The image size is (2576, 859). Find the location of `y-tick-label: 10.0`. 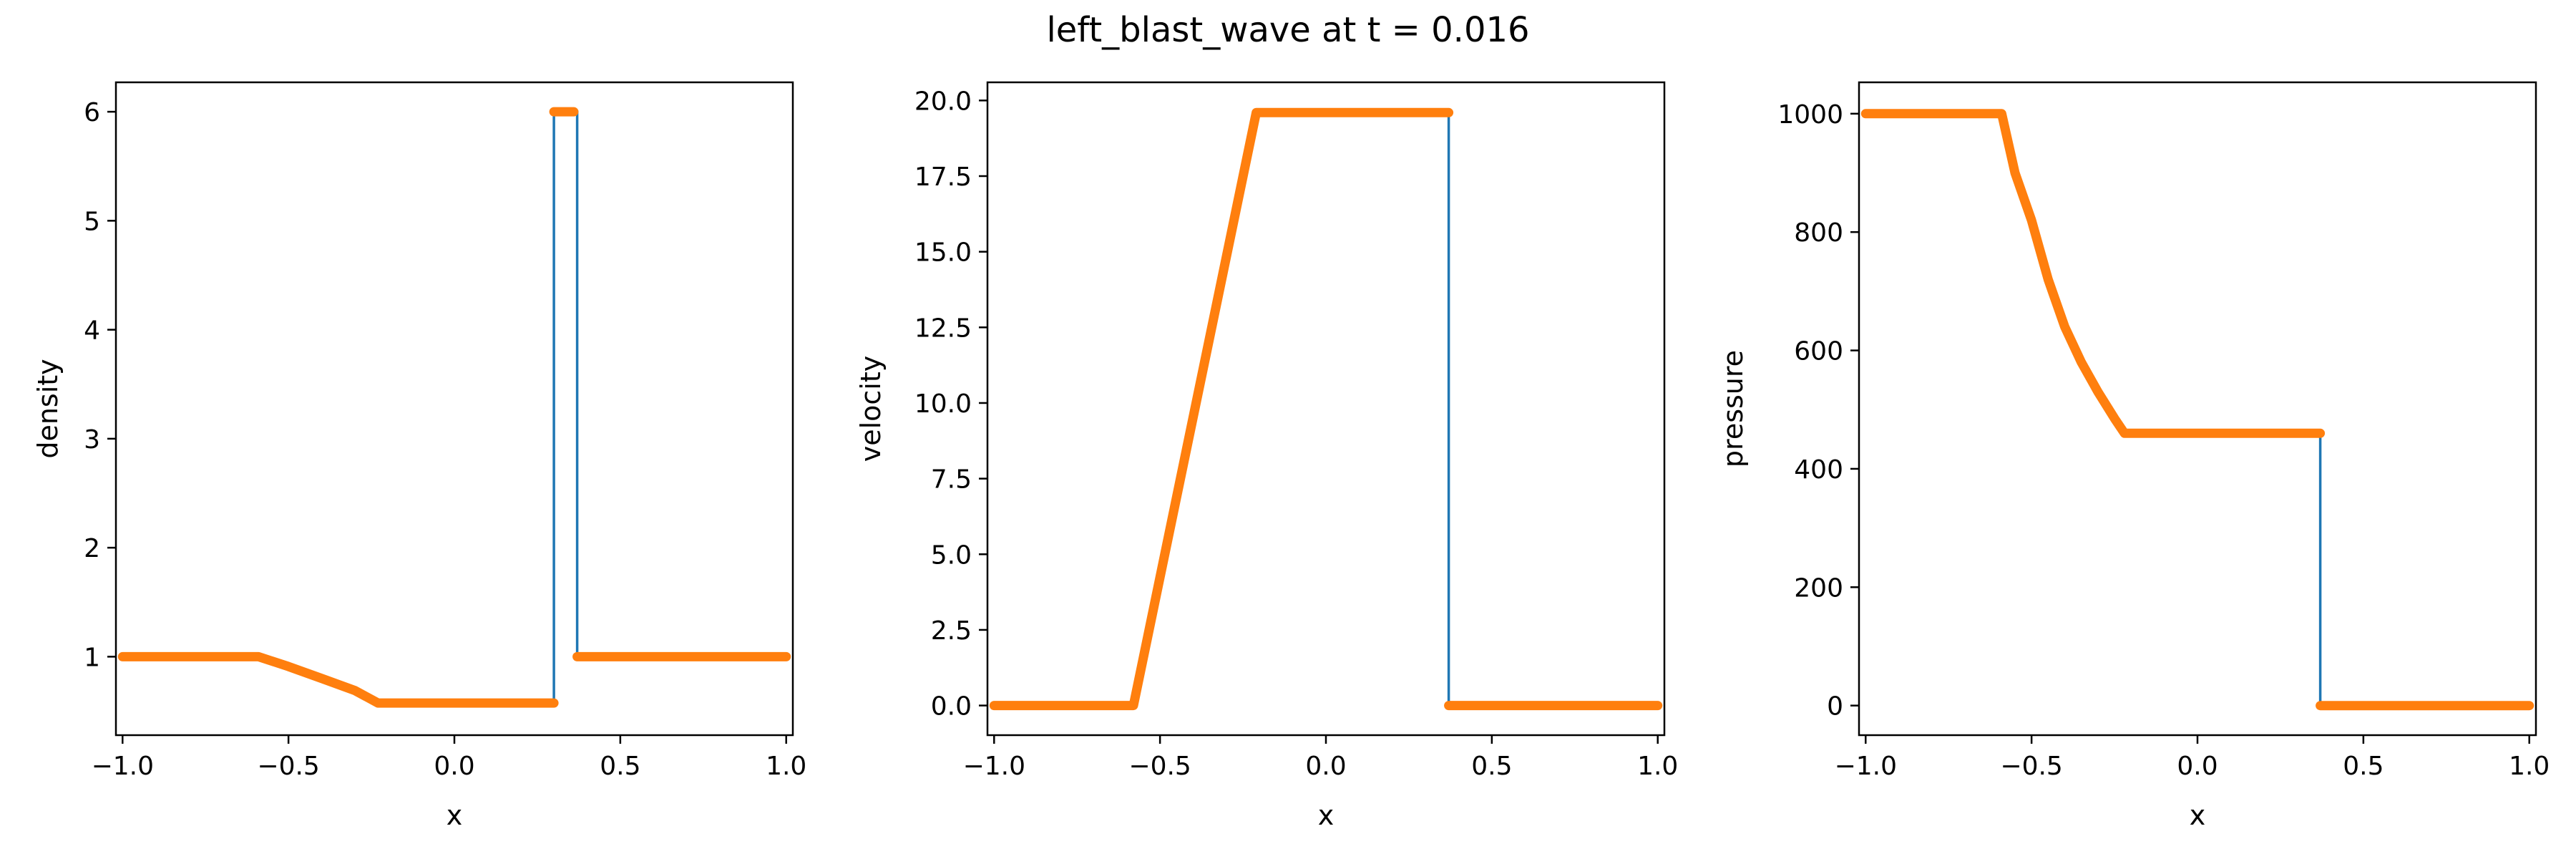

y-tick-label: 10.0 is located at coordinates (943, 404).